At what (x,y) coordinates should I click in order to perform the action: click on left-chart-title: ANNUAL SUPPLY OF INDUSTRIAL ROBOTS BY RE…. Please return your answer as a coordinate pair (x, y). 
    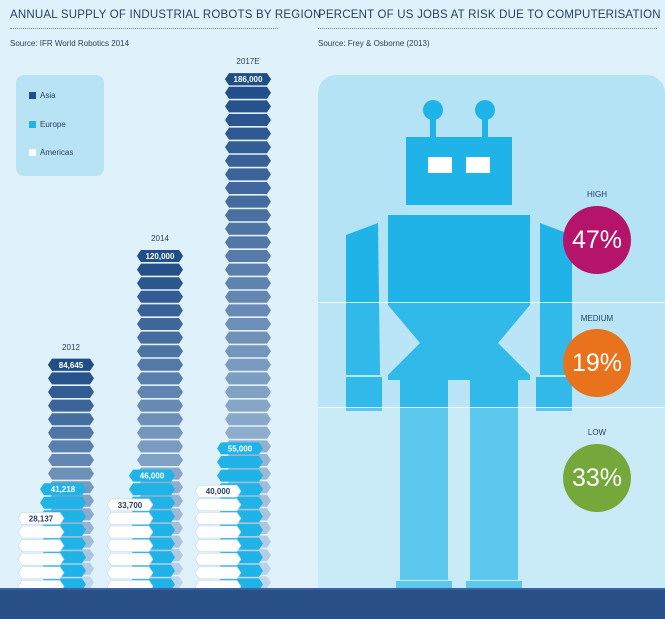
    Looking at the image, I should click on (166, 15).